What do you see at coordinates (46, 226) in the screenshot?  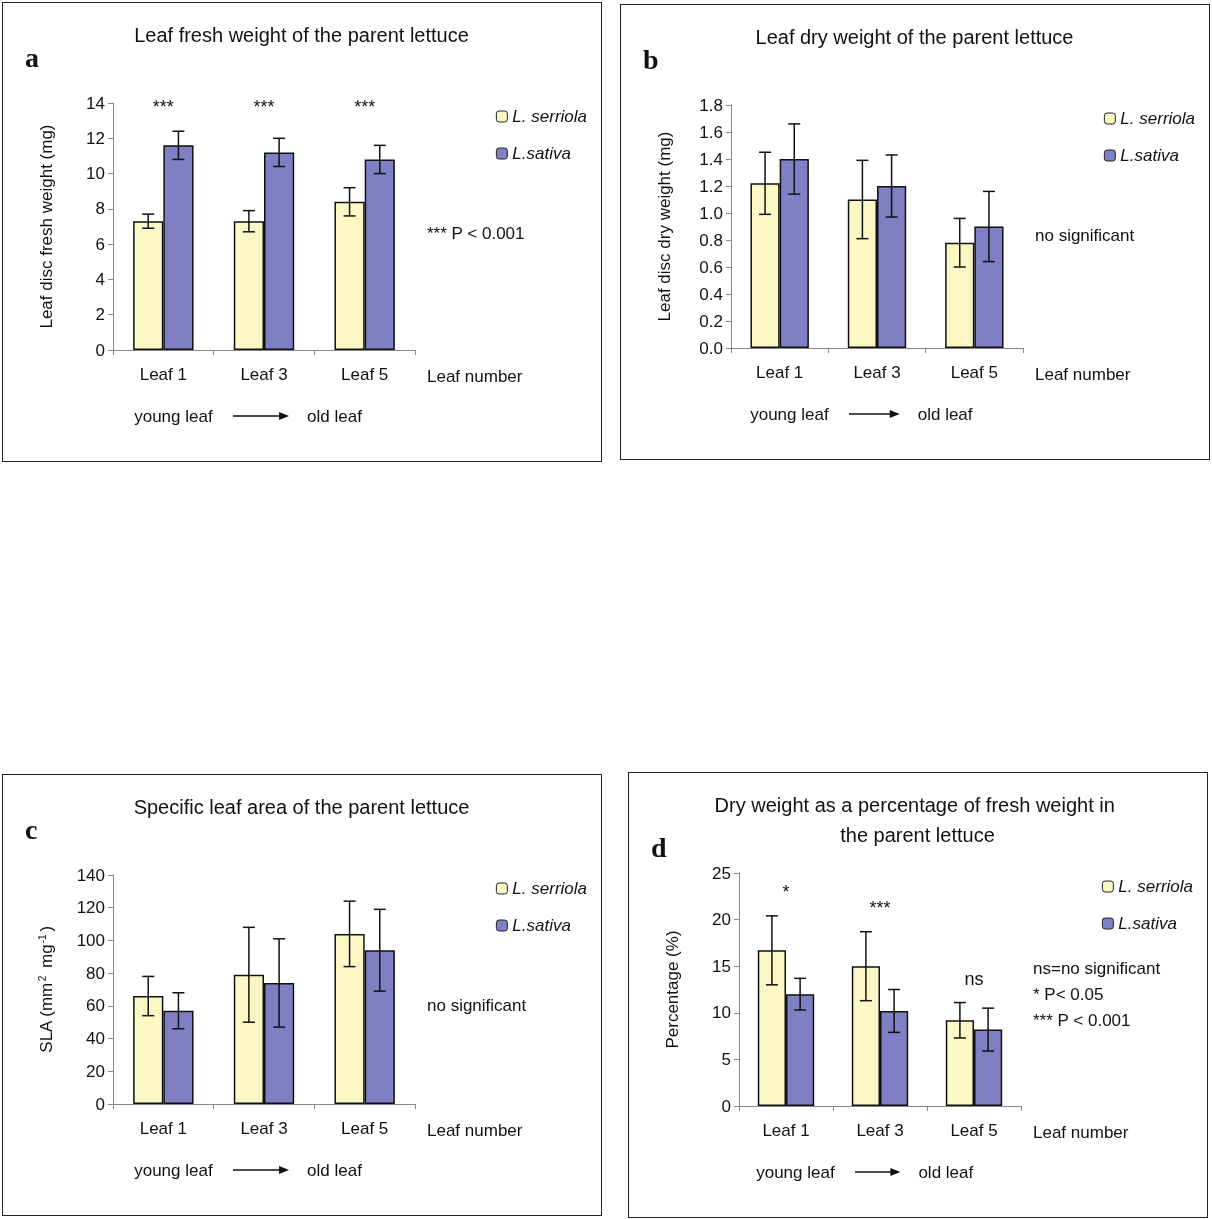 I see `y-axis-title: Leaf disc fresh weight (mg)` at bounding box center [46, 226].